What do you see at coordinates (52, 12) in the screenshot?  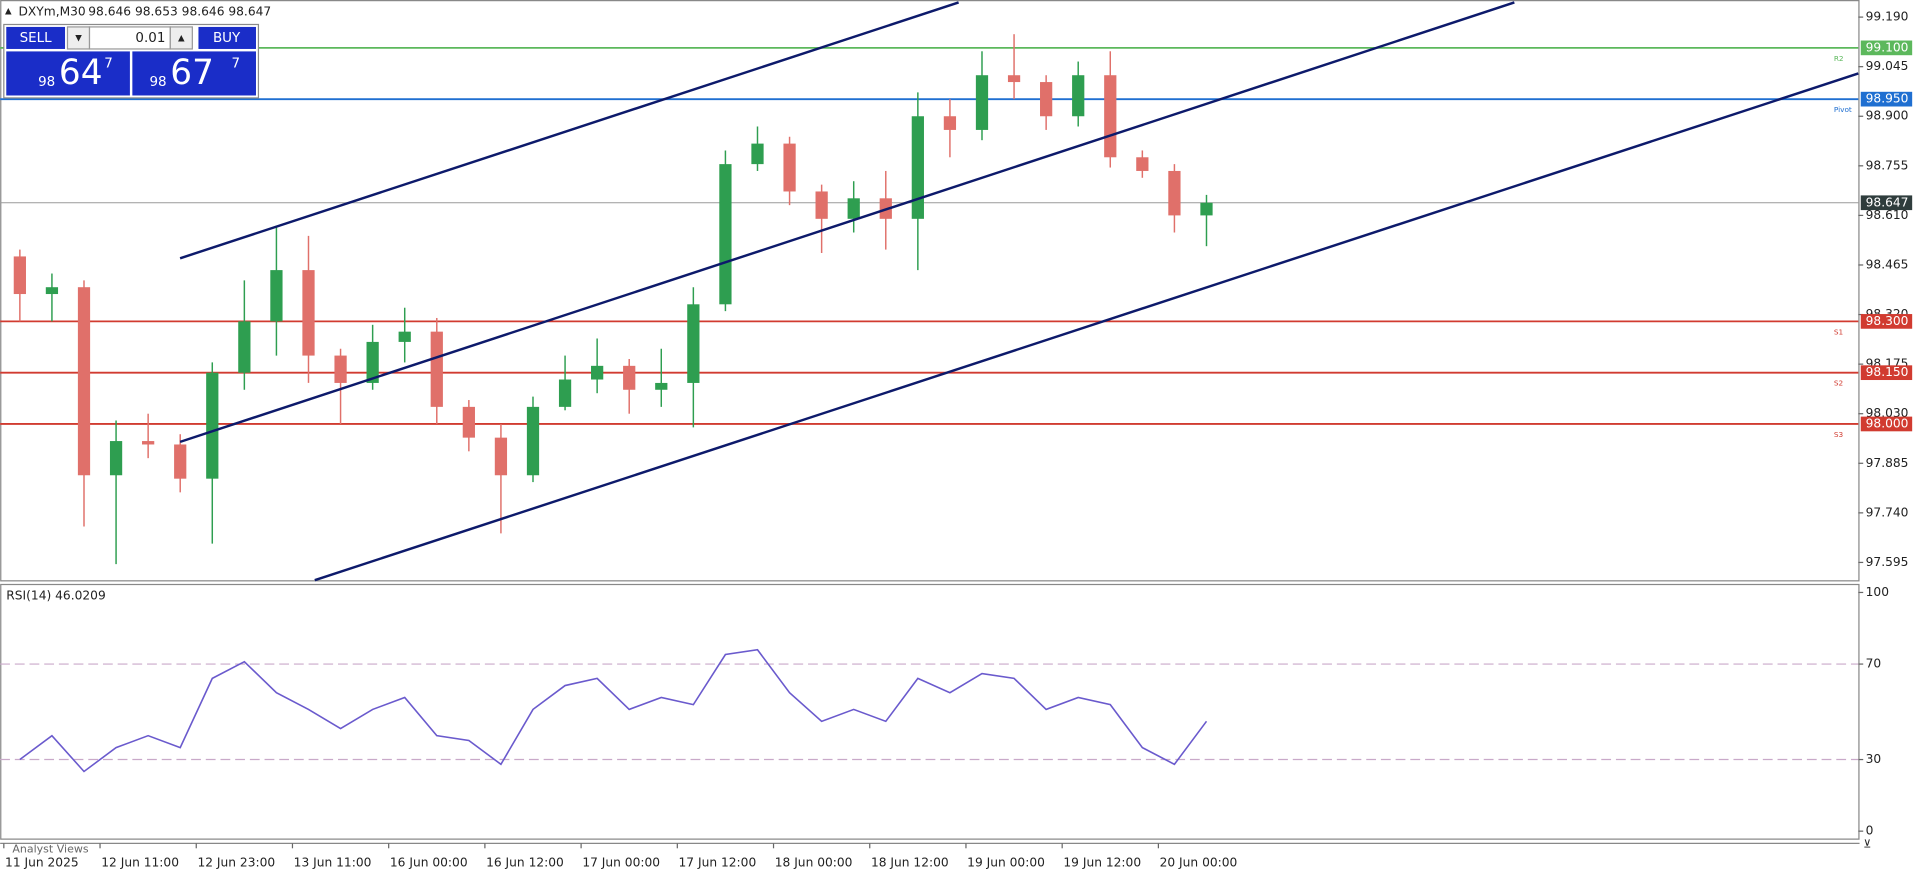 I see `symbol: DXYm,M30` at bounding box center [52, 12].